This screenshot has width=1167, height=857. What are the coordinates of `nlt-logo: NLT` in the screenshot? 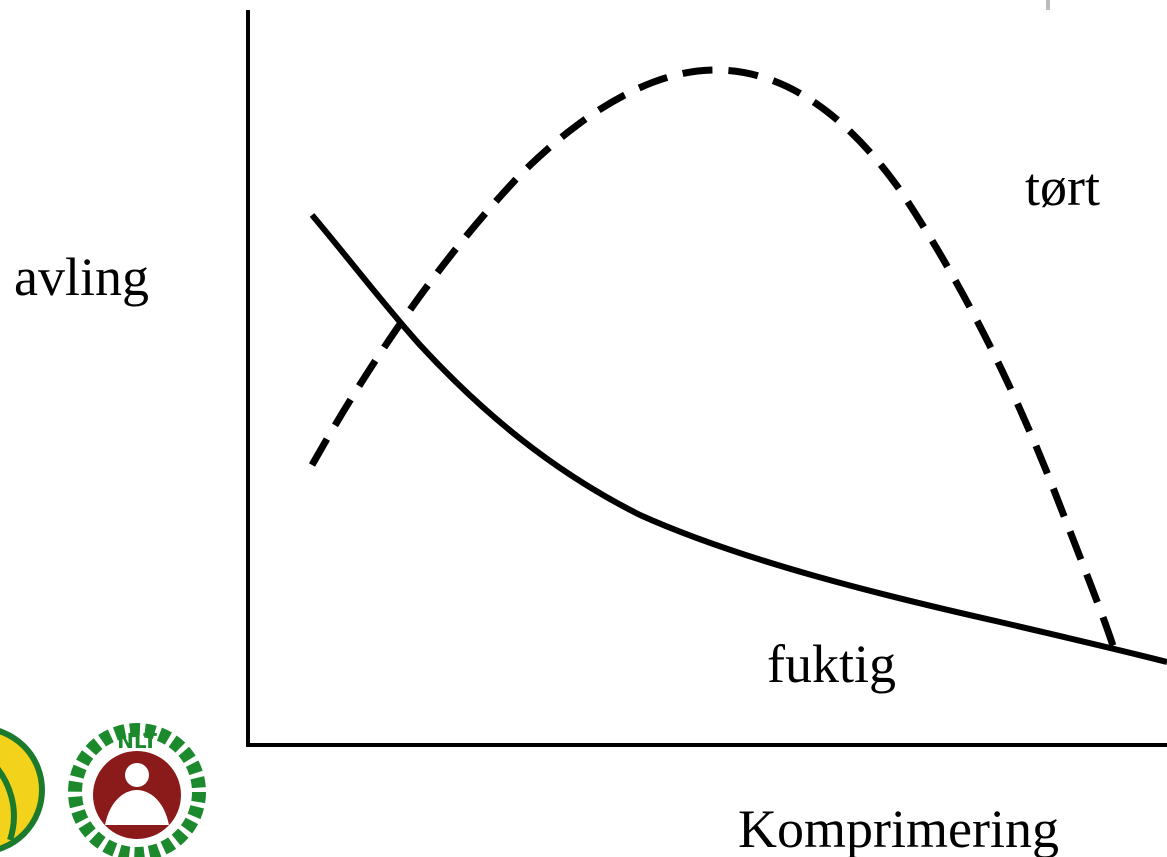 It's located at (137, 790).